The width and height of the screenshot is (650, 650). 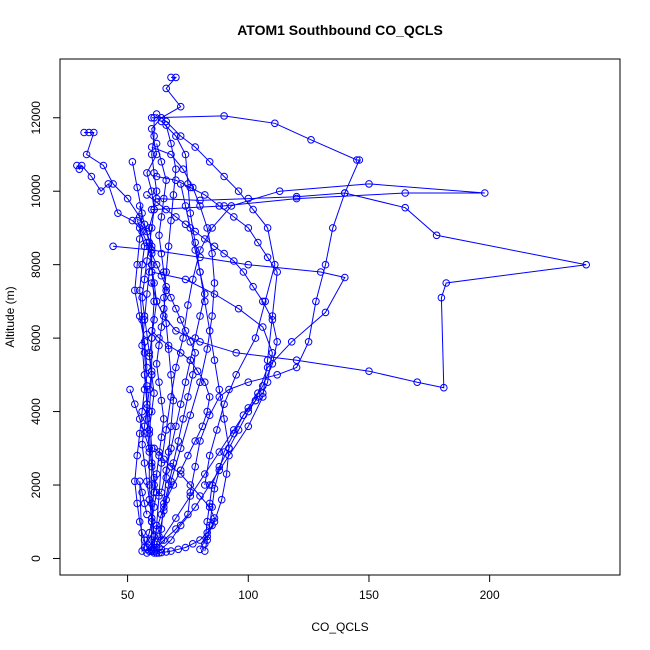 What do you see at coordinates (44, 331) in the screenshot?
I see `y-axis: 0 2000 4000 6000 8000 10000 12000` at bounding box center [44, 331].